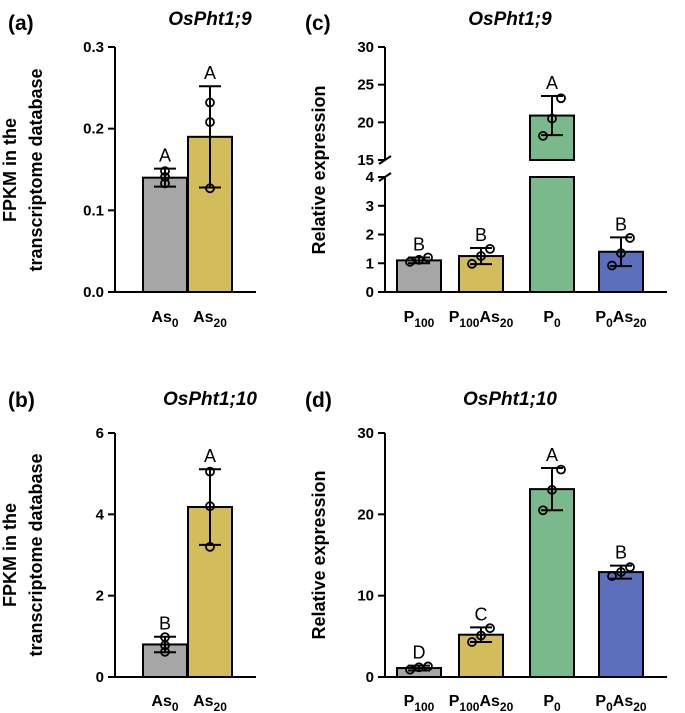 The width and height of the screenshot is (685, 713). I want to click on y-tick-label: 15, so click(365, 160).